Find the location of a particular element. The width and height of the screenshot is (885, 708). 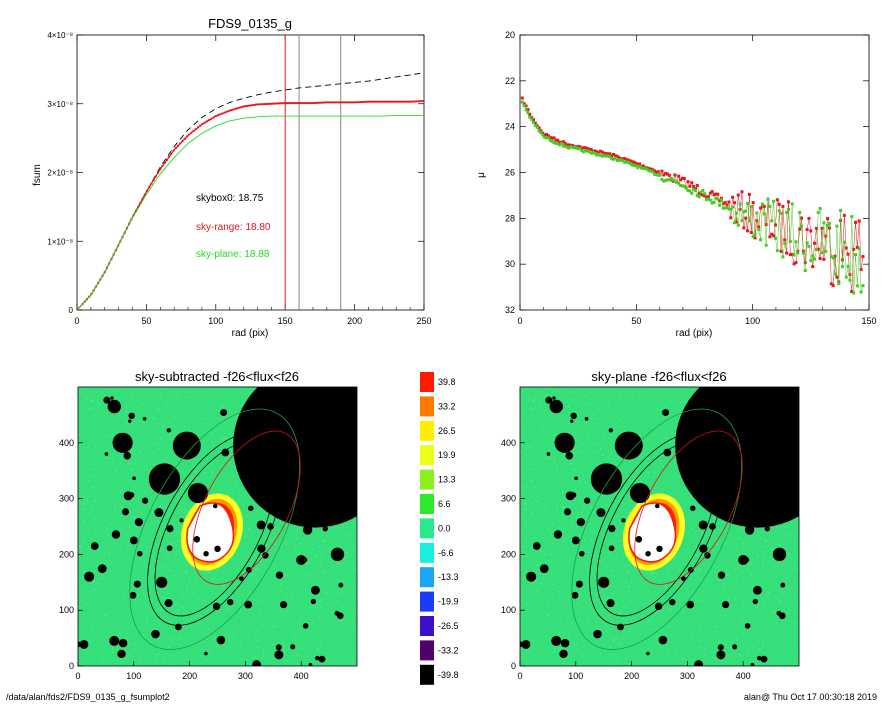

y-tick-label: 0 is located at coordinates (71, 310).